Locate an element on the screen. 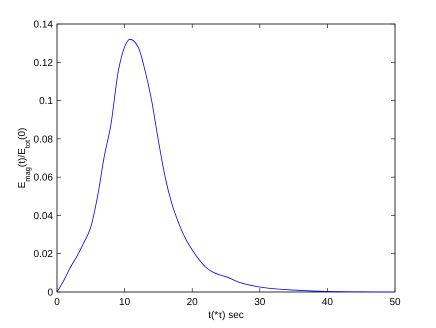 This screenshot has height=328, width=436. x-tick-label: 0 is located at coordinates (57, 302).